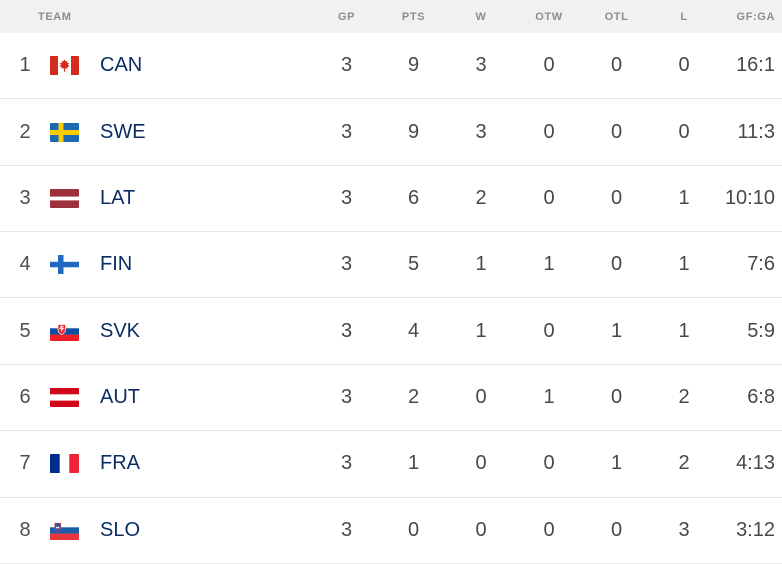 The height and width of the screenshot is (564, 782). What do you see at coordinates (413, 197) in the screenshot?
I see `pts-value: 6` at bounding box center [413, 197].